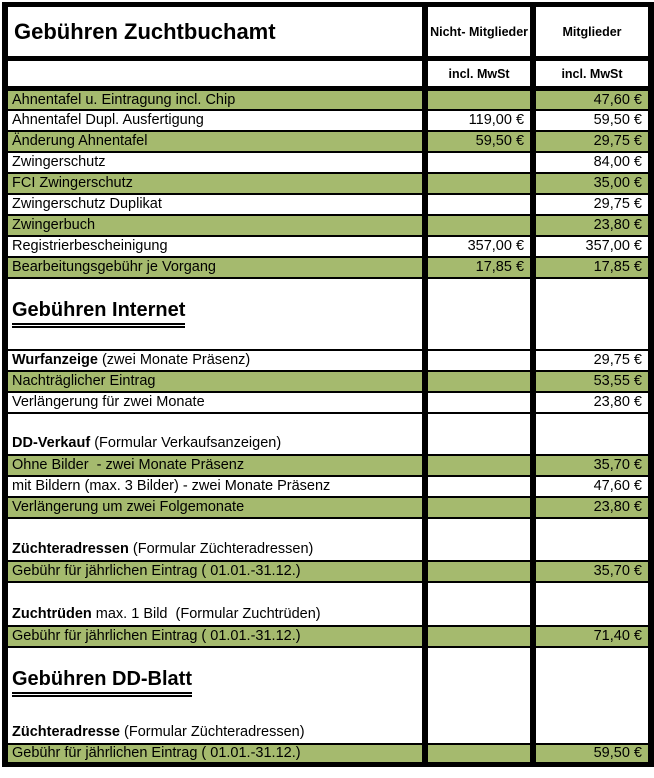  Describe the element at coordinates (215, 204) in the screenshot. I see `fee-label: Zwingerschutz Duplikat` at that location.